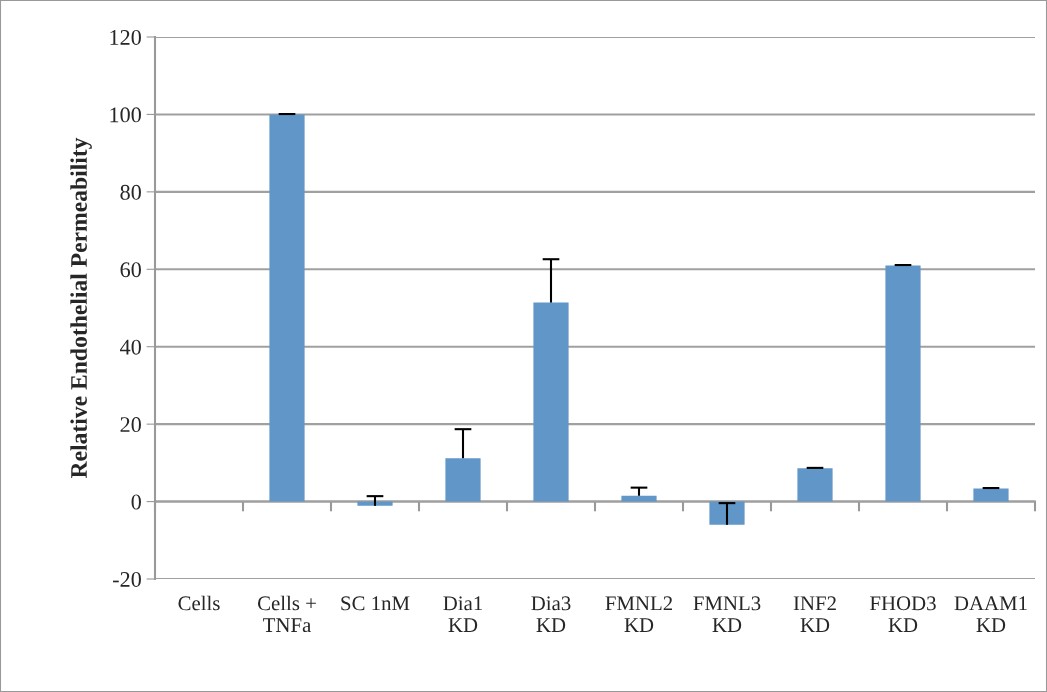  What do you see at coordinates (814, 614) in the screenshot?
I see `x-tick-label: INF2 KD` at bounding box center [814, 614].